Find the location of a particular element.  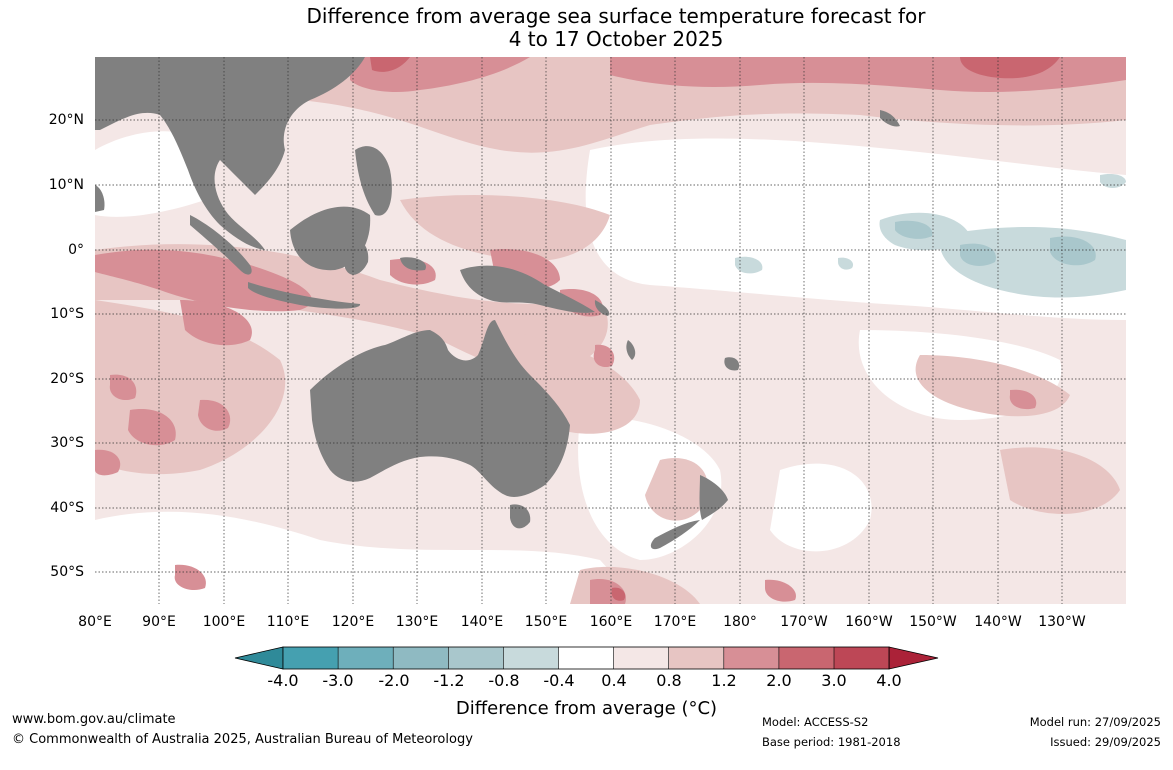

lat-label-10n: 10°N is located at coordinates (66, 185).